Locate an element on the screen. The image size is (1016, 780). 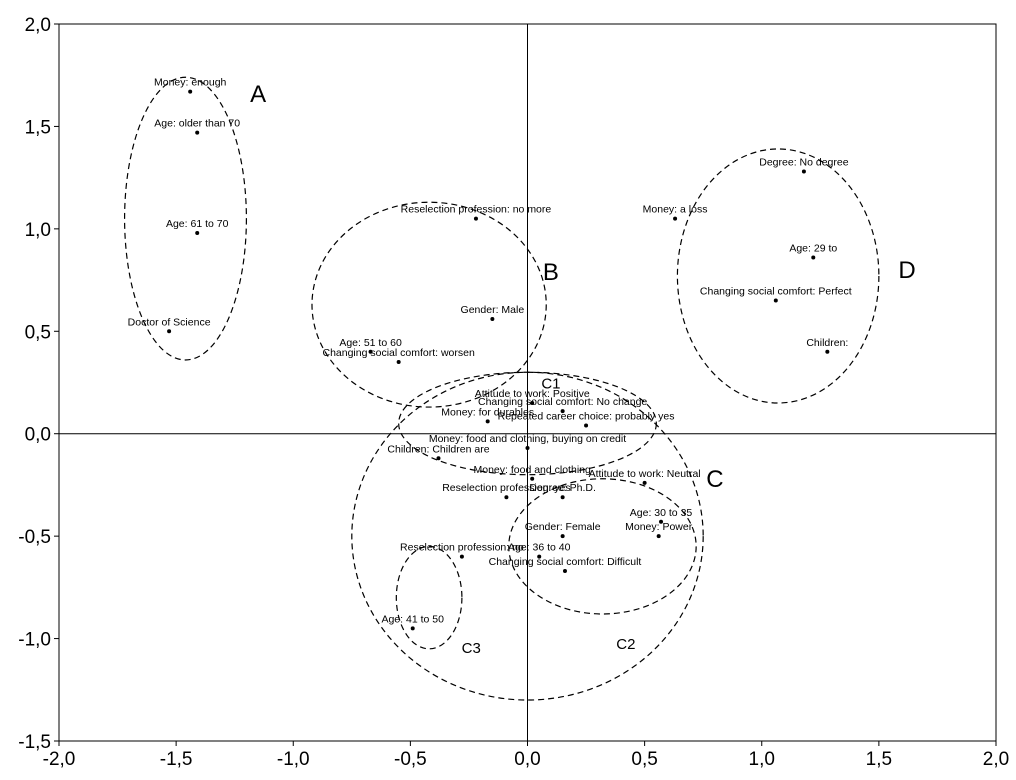
point-age-51-to-60: Age: 51 to 60 is located at coordinates (370, 345).